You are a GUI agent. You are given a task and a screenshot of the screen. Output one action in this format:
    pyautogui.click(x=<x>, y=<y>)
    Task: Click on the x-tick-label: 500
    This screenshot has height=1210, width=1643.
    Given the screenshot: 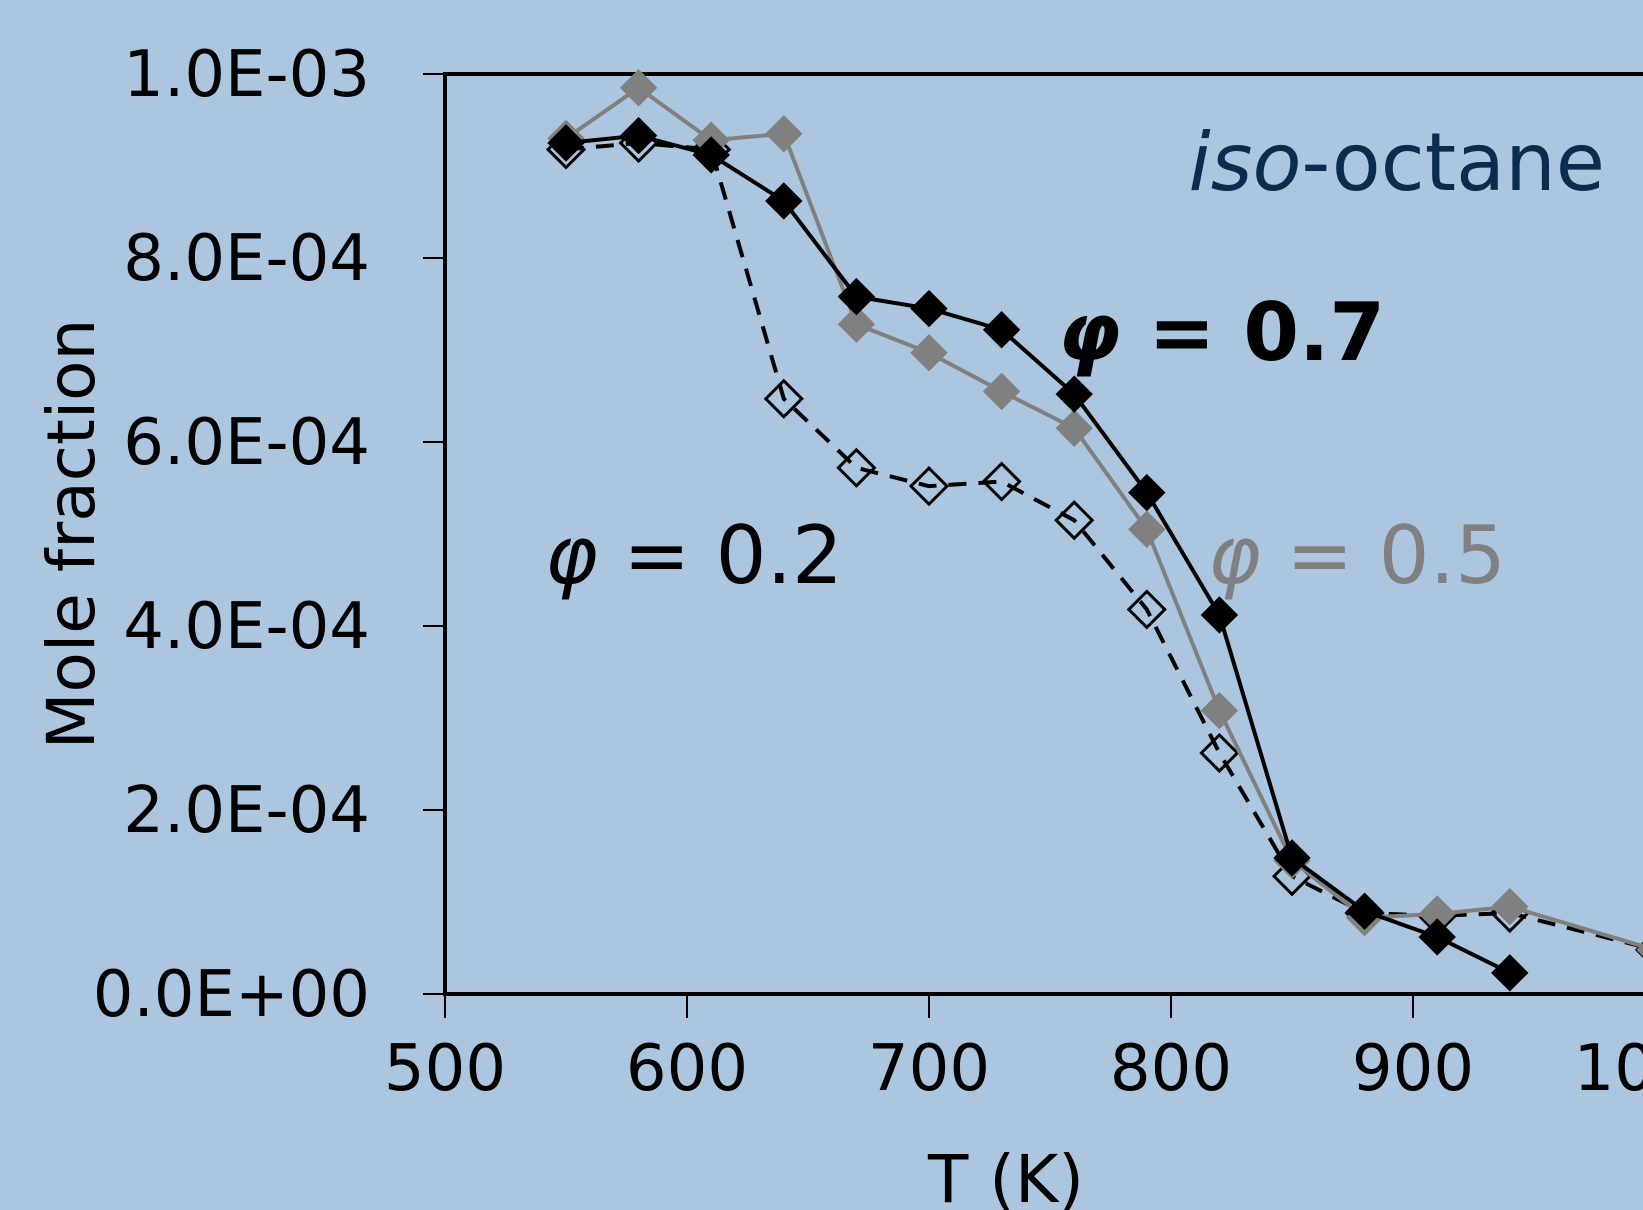 What is the action you would take?
    pyautogui.click(x=445, y=1069)
    